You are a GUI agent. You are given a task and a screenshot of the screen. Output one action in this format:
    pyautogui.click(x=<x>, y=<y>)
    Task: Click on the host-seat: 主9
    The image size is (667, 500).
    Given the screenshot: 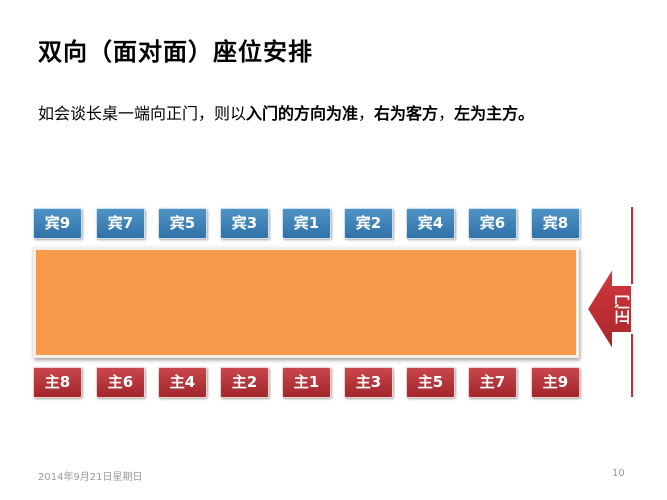 What is the action you would take?
    pyautogui.click(x=555, y=382)
    